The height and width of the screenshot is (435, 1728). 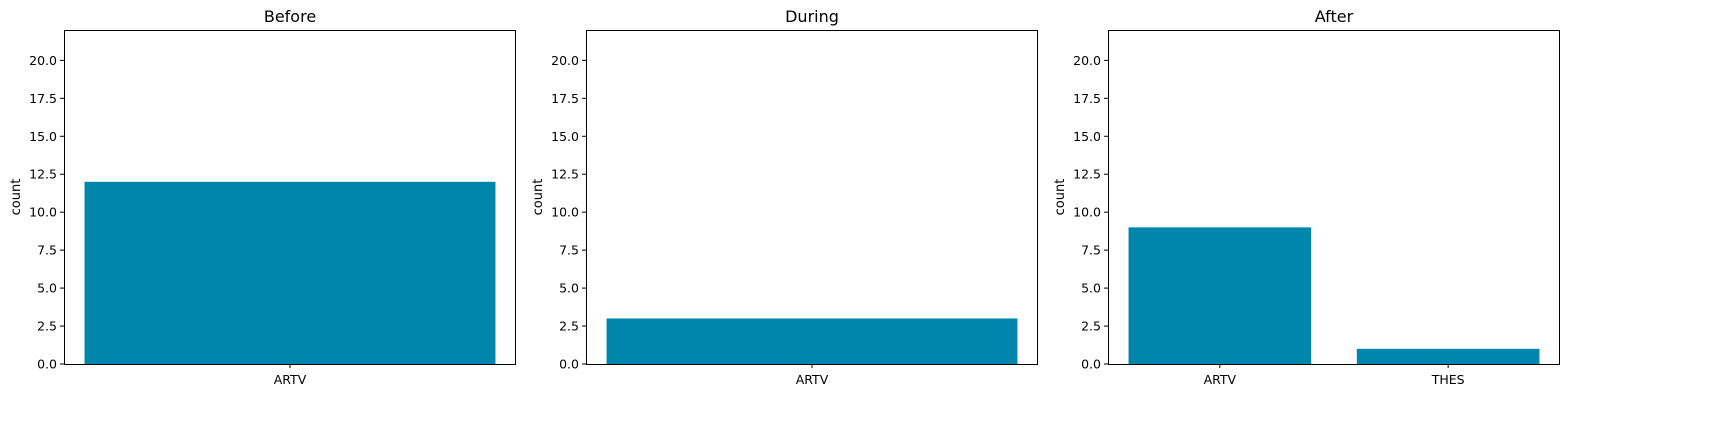 What do you see at coordinates (1334, 16) in the screenshot?
I see `chart-title: After` at bounding box center [1334, 16].